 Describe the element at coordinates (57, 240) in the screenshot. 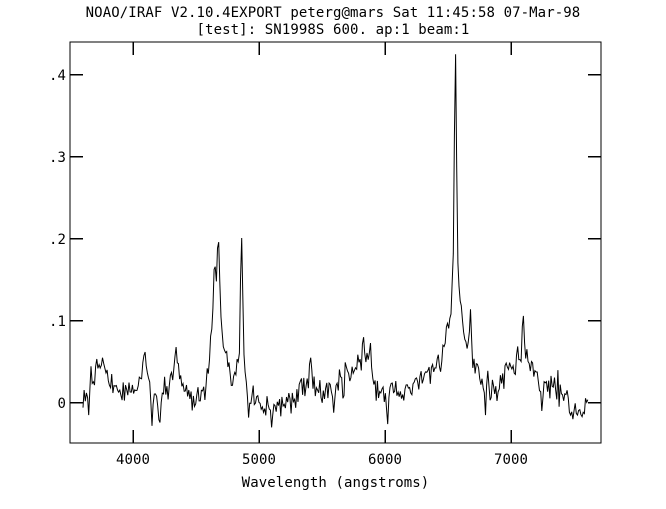

I see `y-tick-label: .2` at that location.